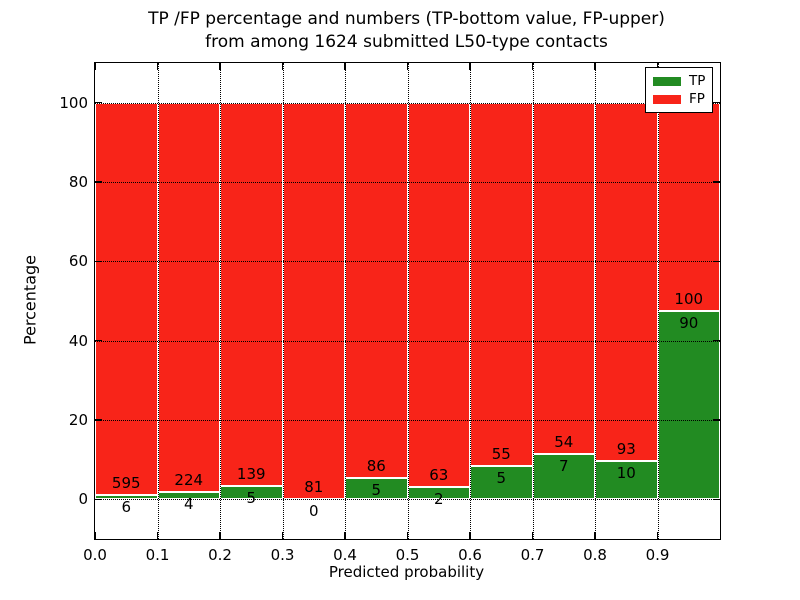 The width and height of the screenshot is (800, 600). I want to click on tp-count-label: 7, so click(563, 465).